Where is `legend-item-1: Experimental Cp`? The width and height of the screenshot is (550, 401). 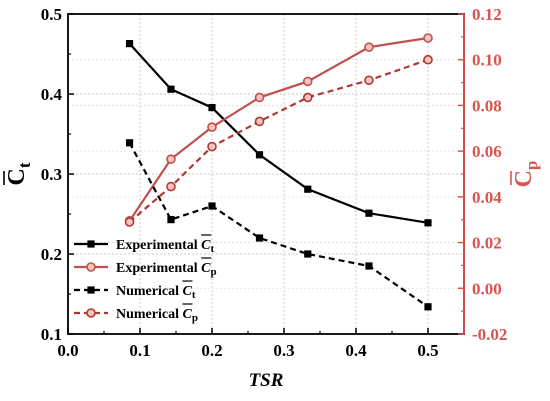
legend-item-1: Experimental Cp is located at coordinates (145, 267).